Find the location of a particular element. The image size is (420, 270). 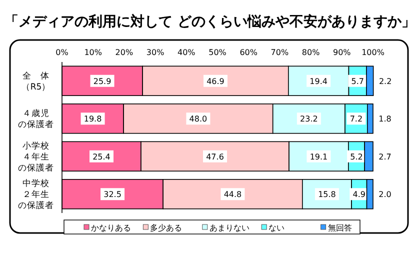

series-label: 多少ある is located at coordinates (166, 228).